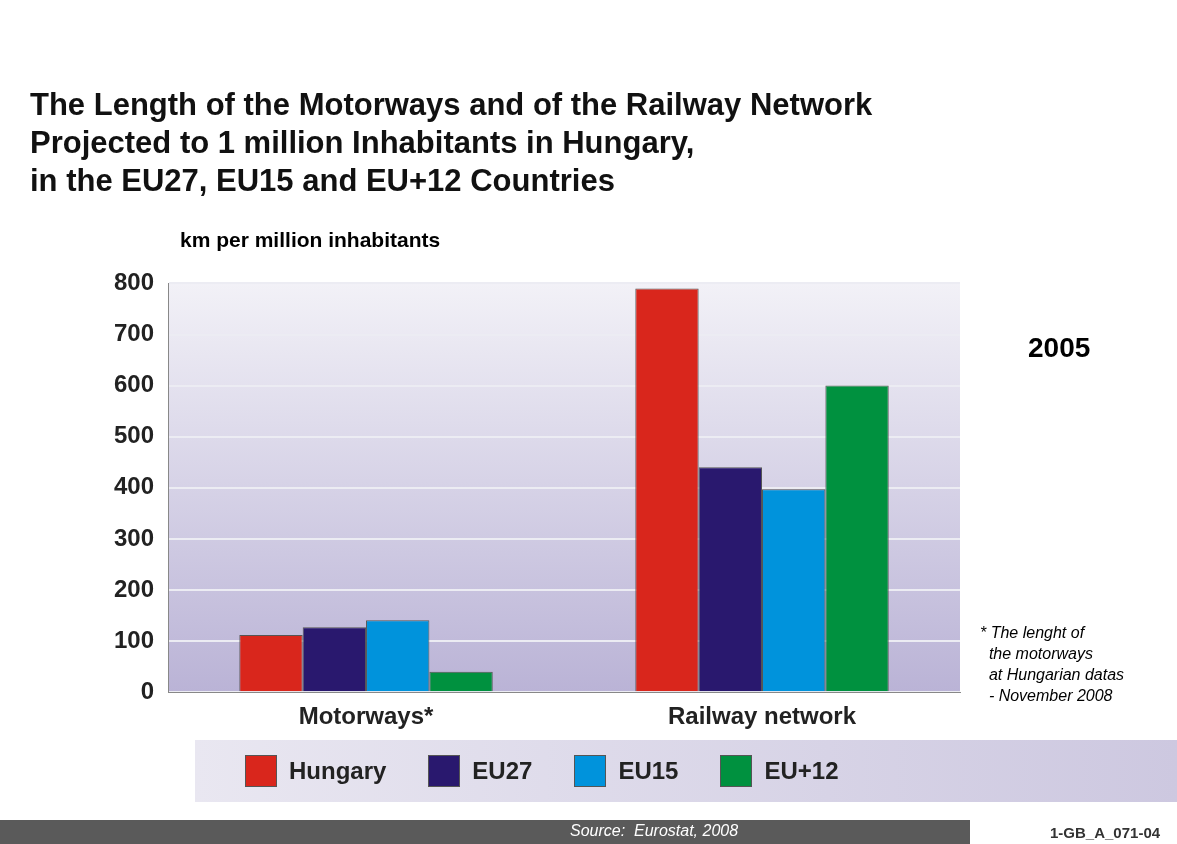 This screenshot has width=1177, height=844. What do you see at coordinates (654, 831) in the screenshot?
I see `source-note: Source: Eurostat, 2008` at bounding box center [654, 831].